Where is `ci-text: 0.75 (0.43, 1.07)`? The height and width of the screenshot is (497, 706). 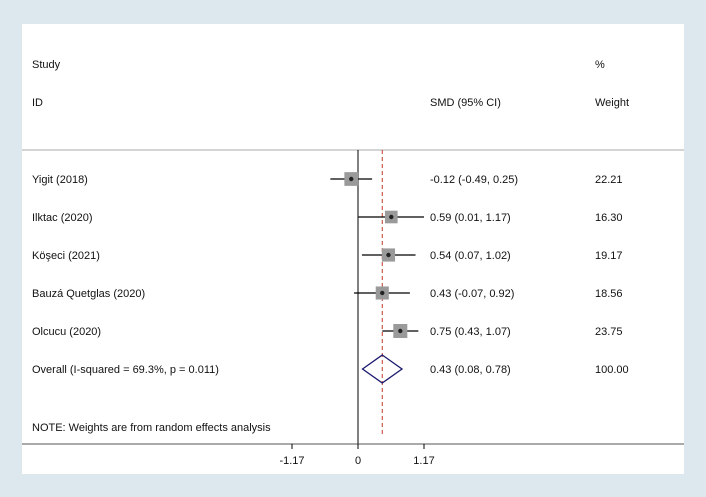 ci-text: 0.75 (0.43, 1.07) is located at coordinates (470, 332).